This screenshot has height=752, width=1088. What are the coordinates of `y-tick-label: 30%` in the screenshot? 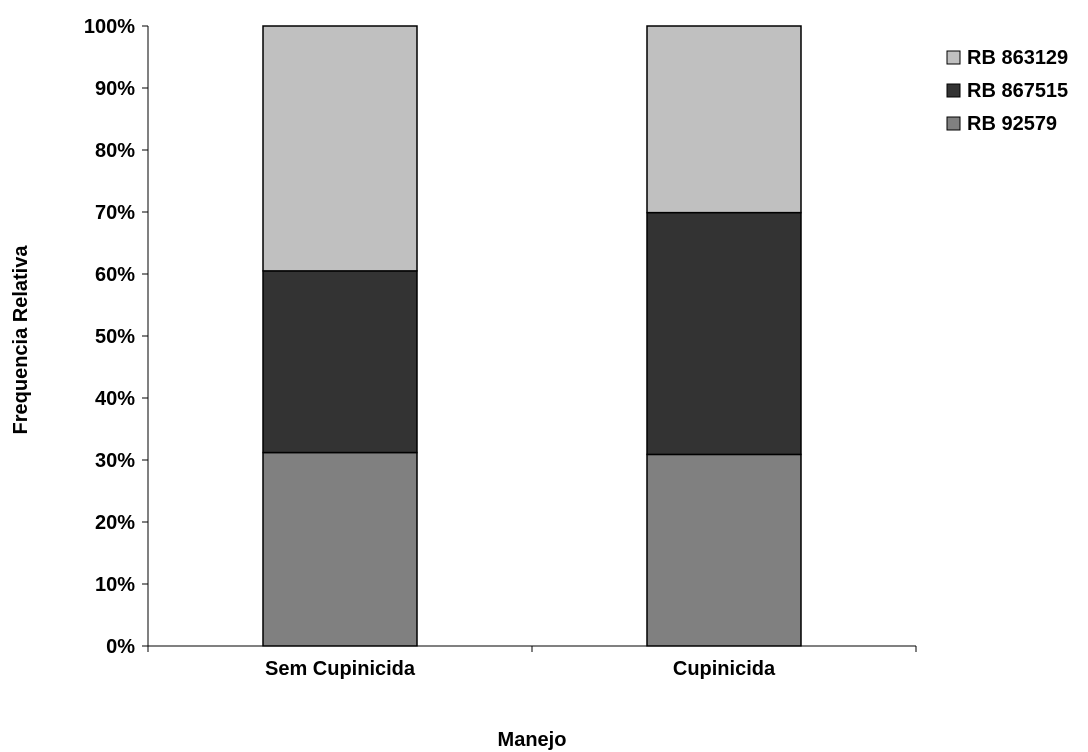 It's located at (115, 461).